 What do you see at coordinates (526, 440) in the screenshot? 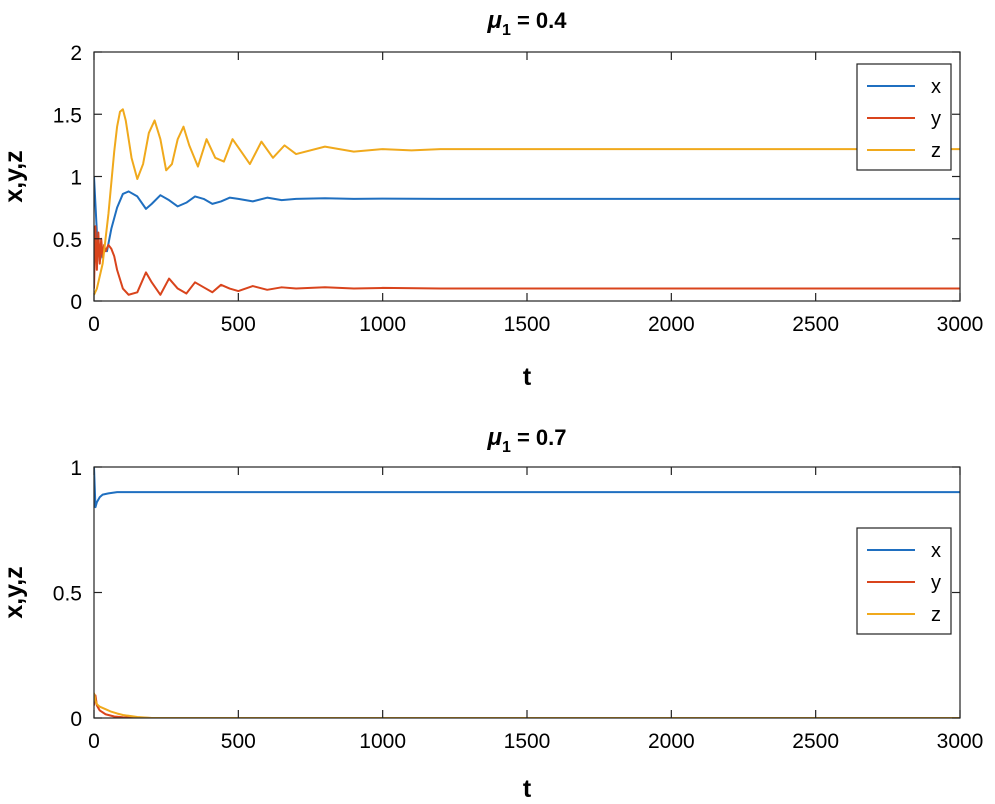
I see `chart-title: μ1 = 0.7` at bounding box center [526, 440].